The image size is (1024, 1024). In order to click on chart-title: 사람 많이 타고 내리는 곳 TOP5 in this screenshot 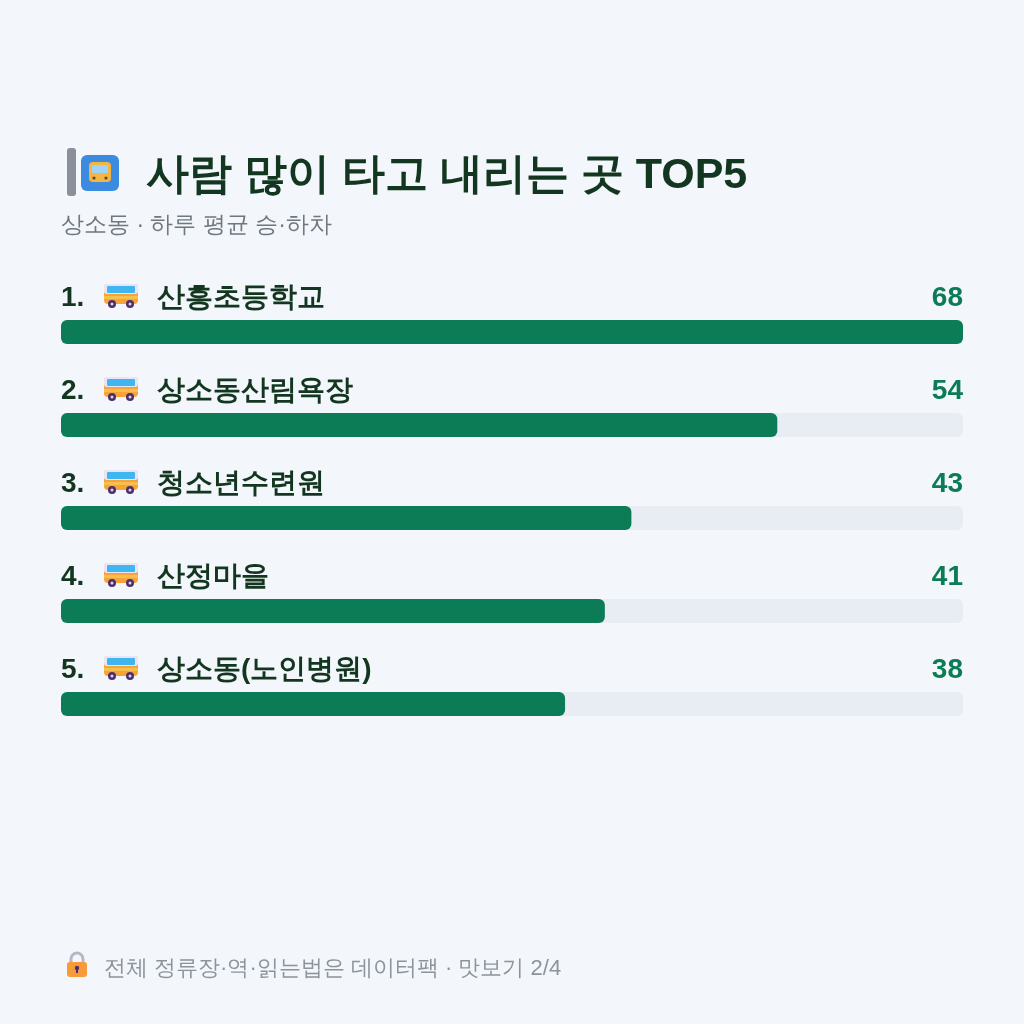, I will do `click(447, 173)`.